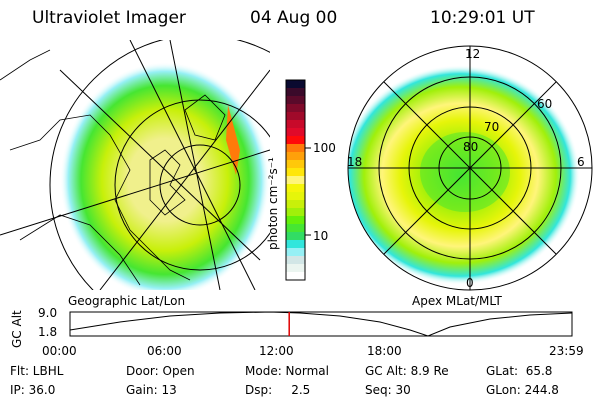 The width and height of the screenshot is (600, 400). What do you see at coordinates (473, 54) in the screenshot?
I see `mlt-label-12: 12` at bounding box center [473, 54].